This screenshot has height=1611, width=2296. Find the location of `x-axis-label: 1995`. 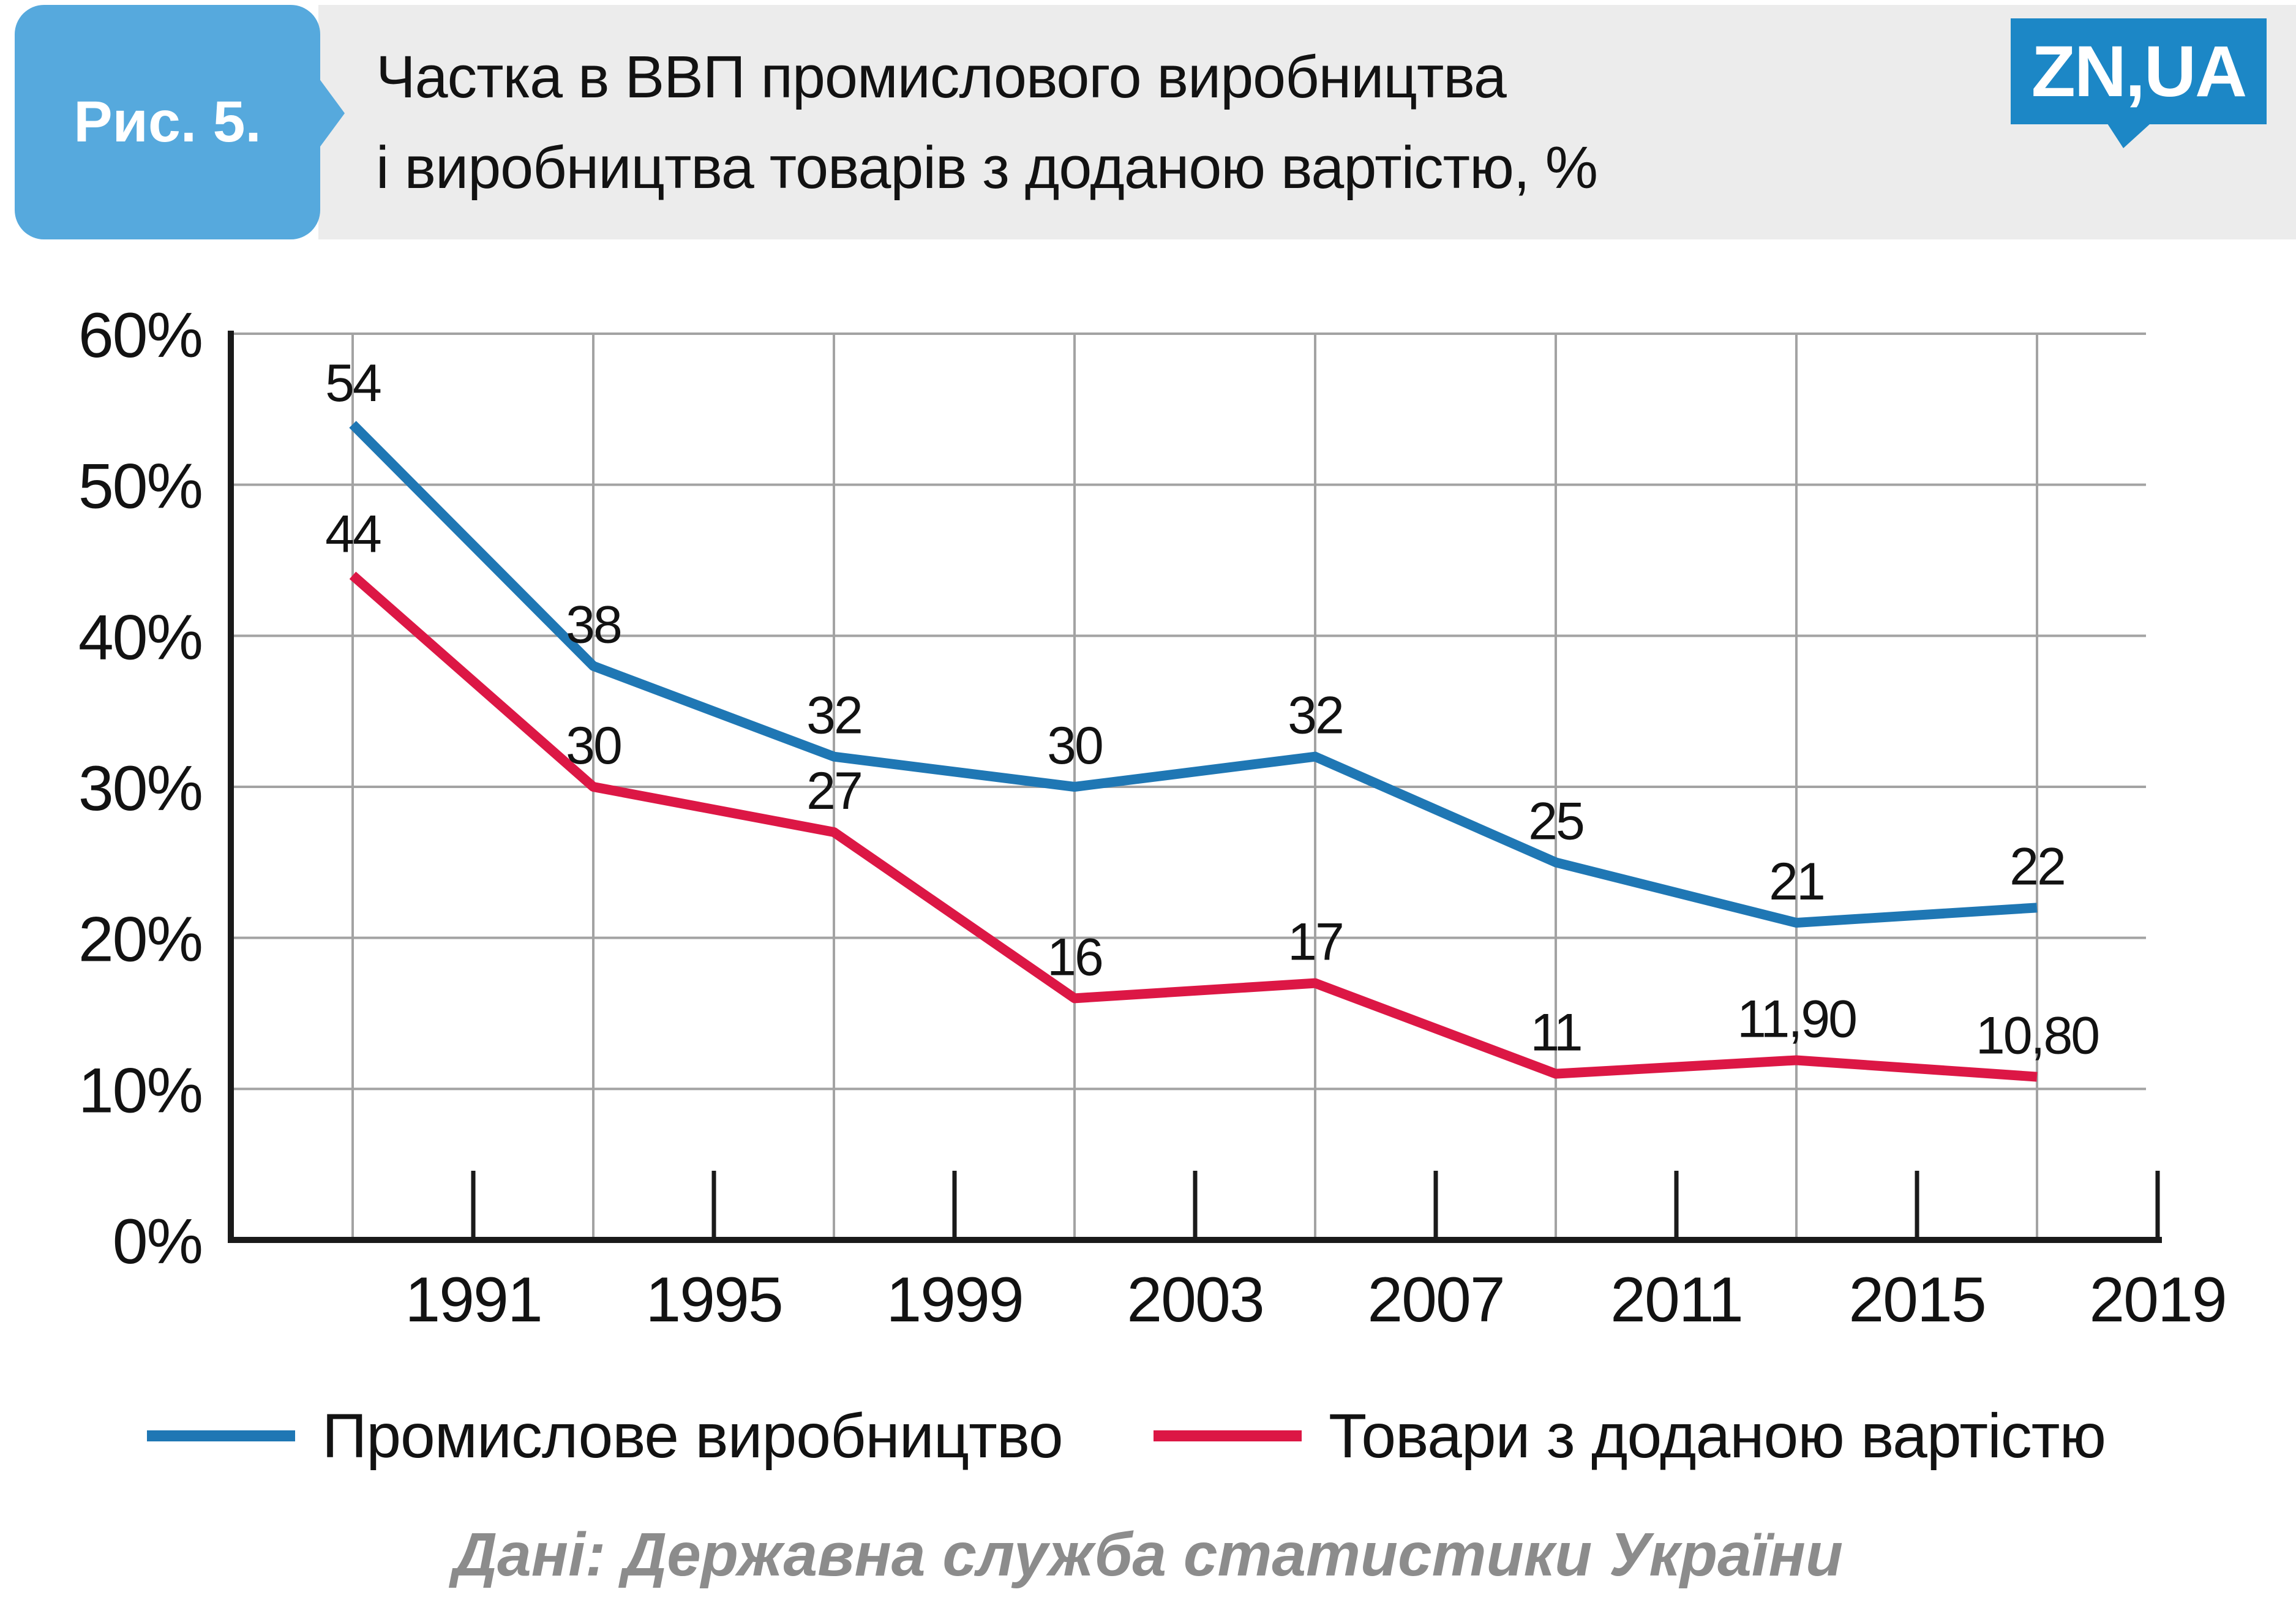

x-axis-label: 1995 is located at coordinates (713, 1299).